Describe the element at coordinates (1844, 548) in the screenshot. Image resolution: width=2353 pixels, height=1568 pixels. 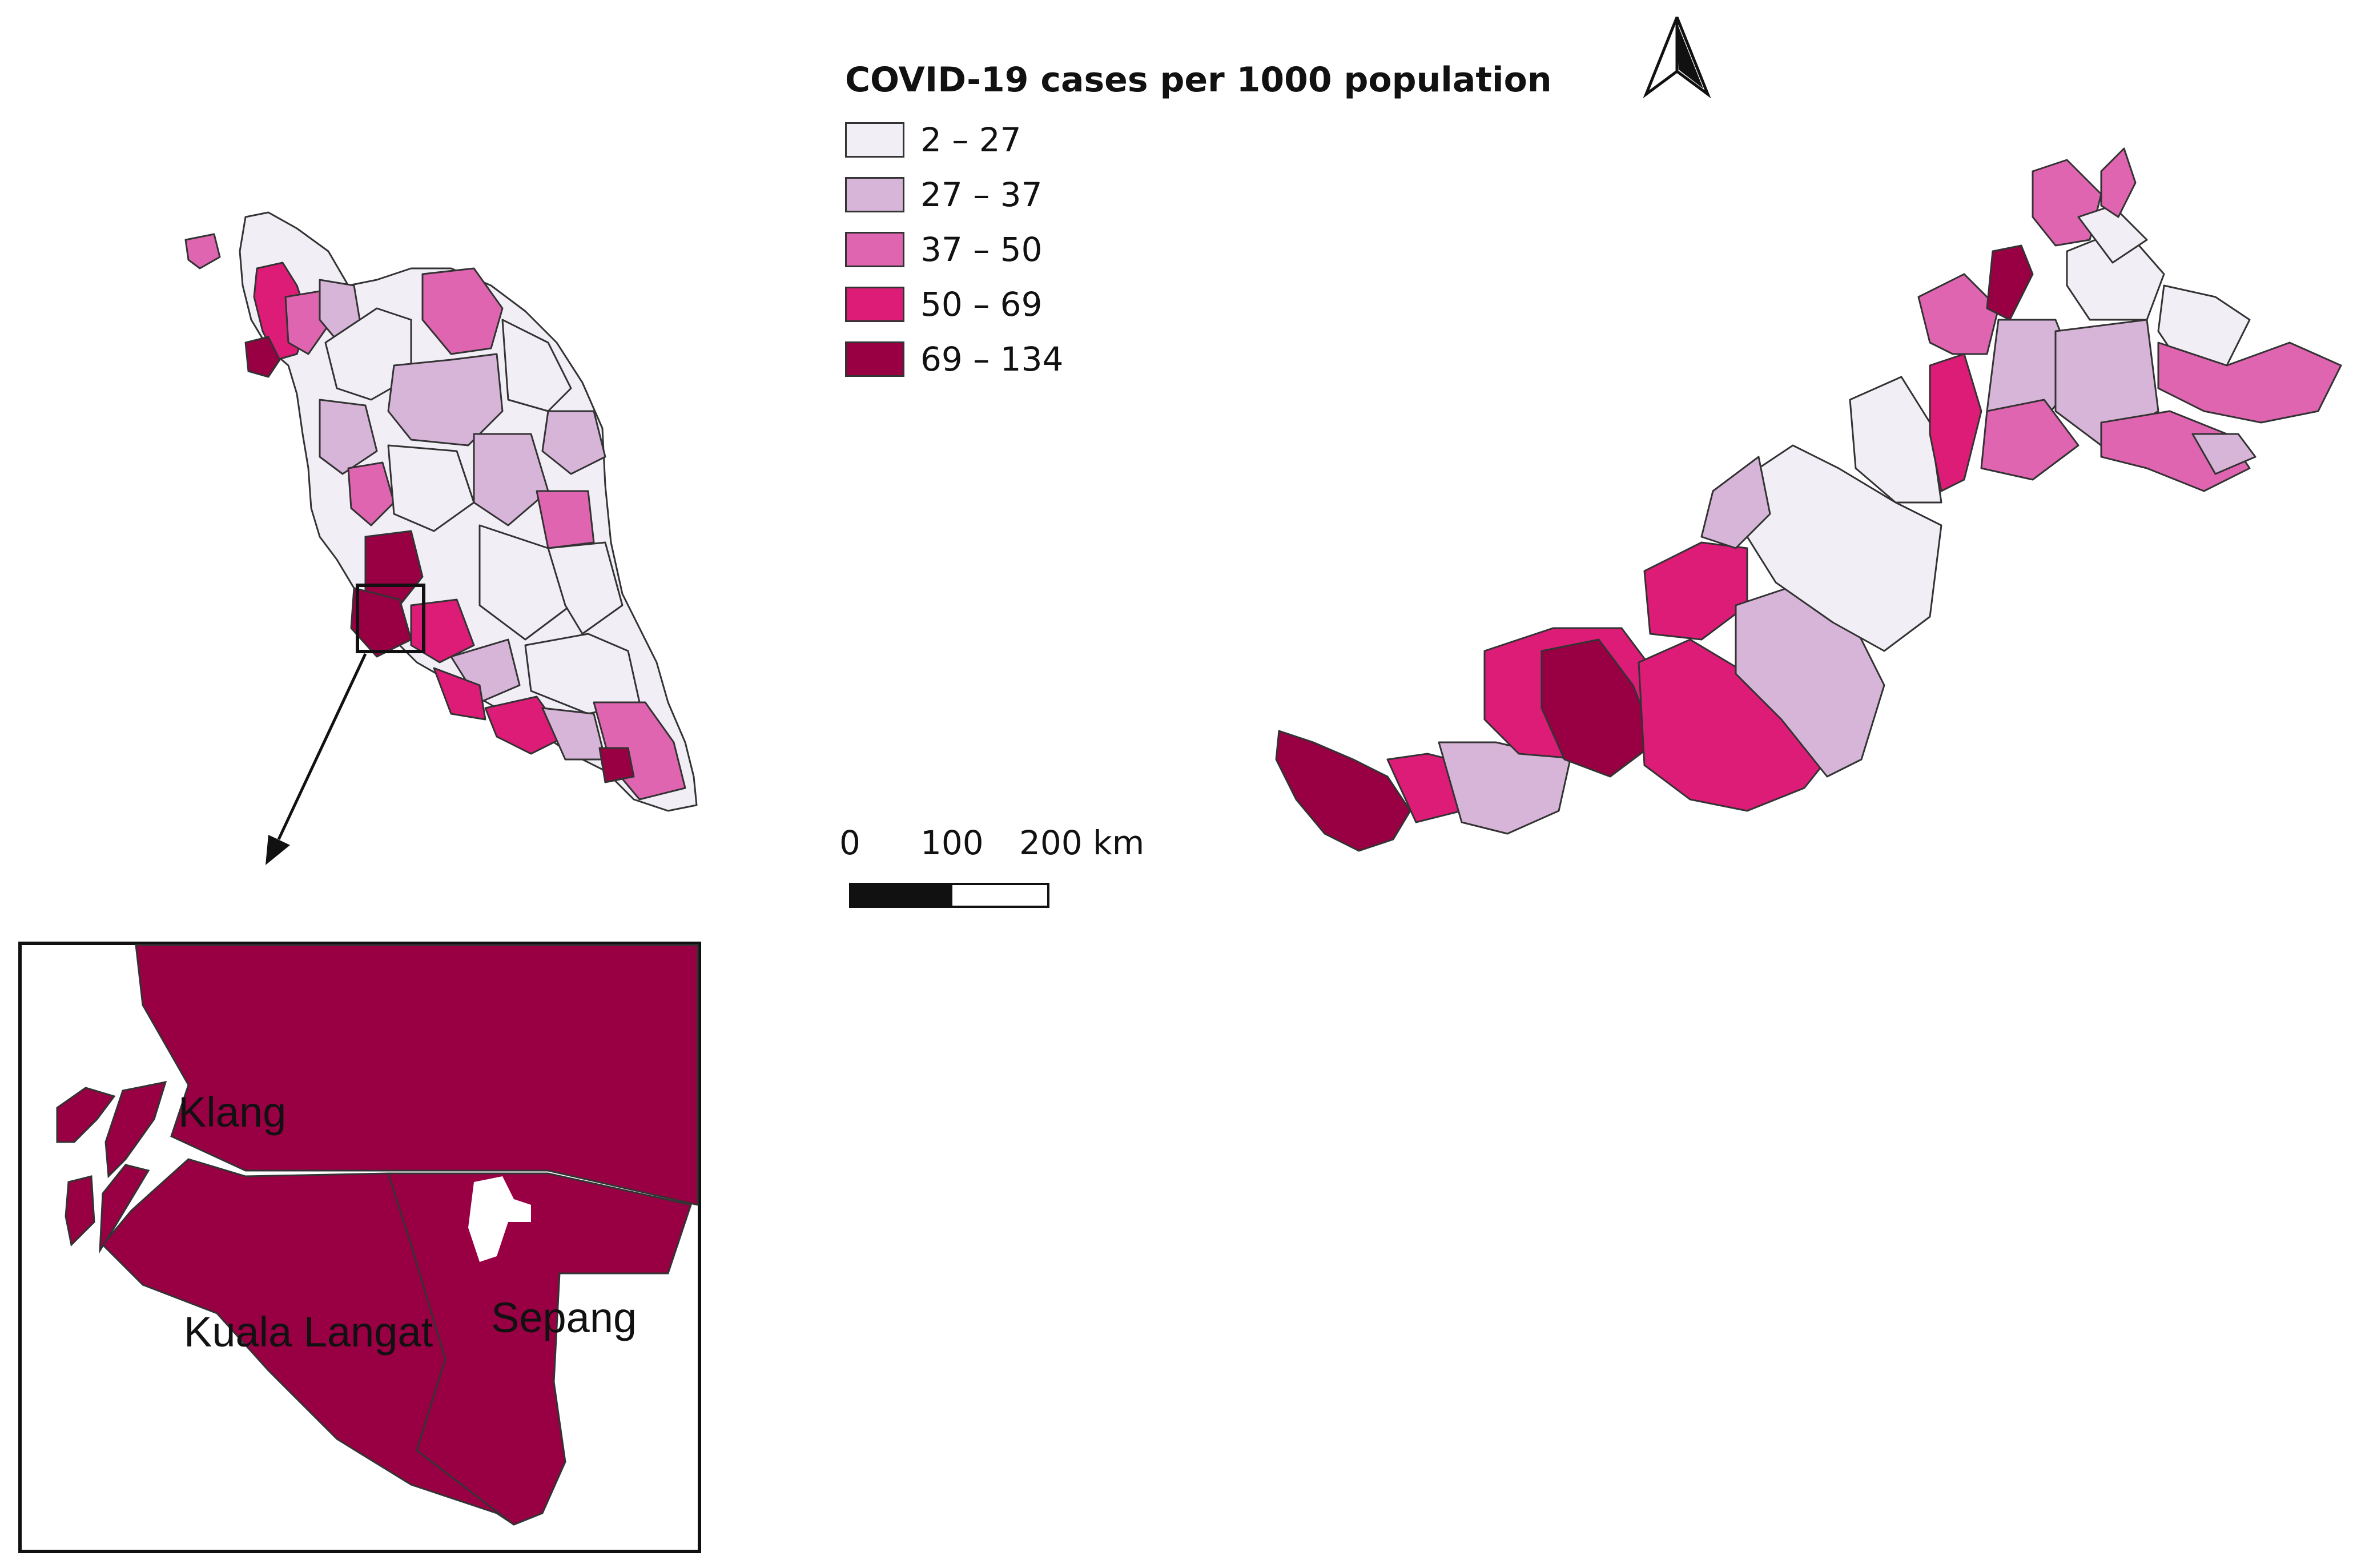
I see `district-sarawak-miri` at that location.